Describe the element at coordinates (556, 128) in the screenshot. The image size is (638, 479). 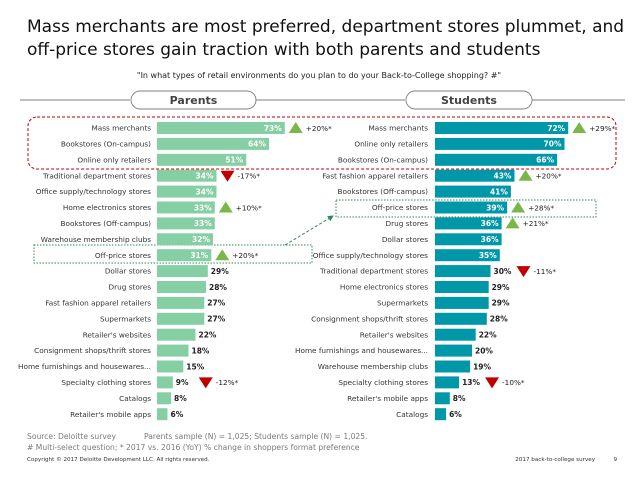
I see `students-value-label: 72%` at that location.